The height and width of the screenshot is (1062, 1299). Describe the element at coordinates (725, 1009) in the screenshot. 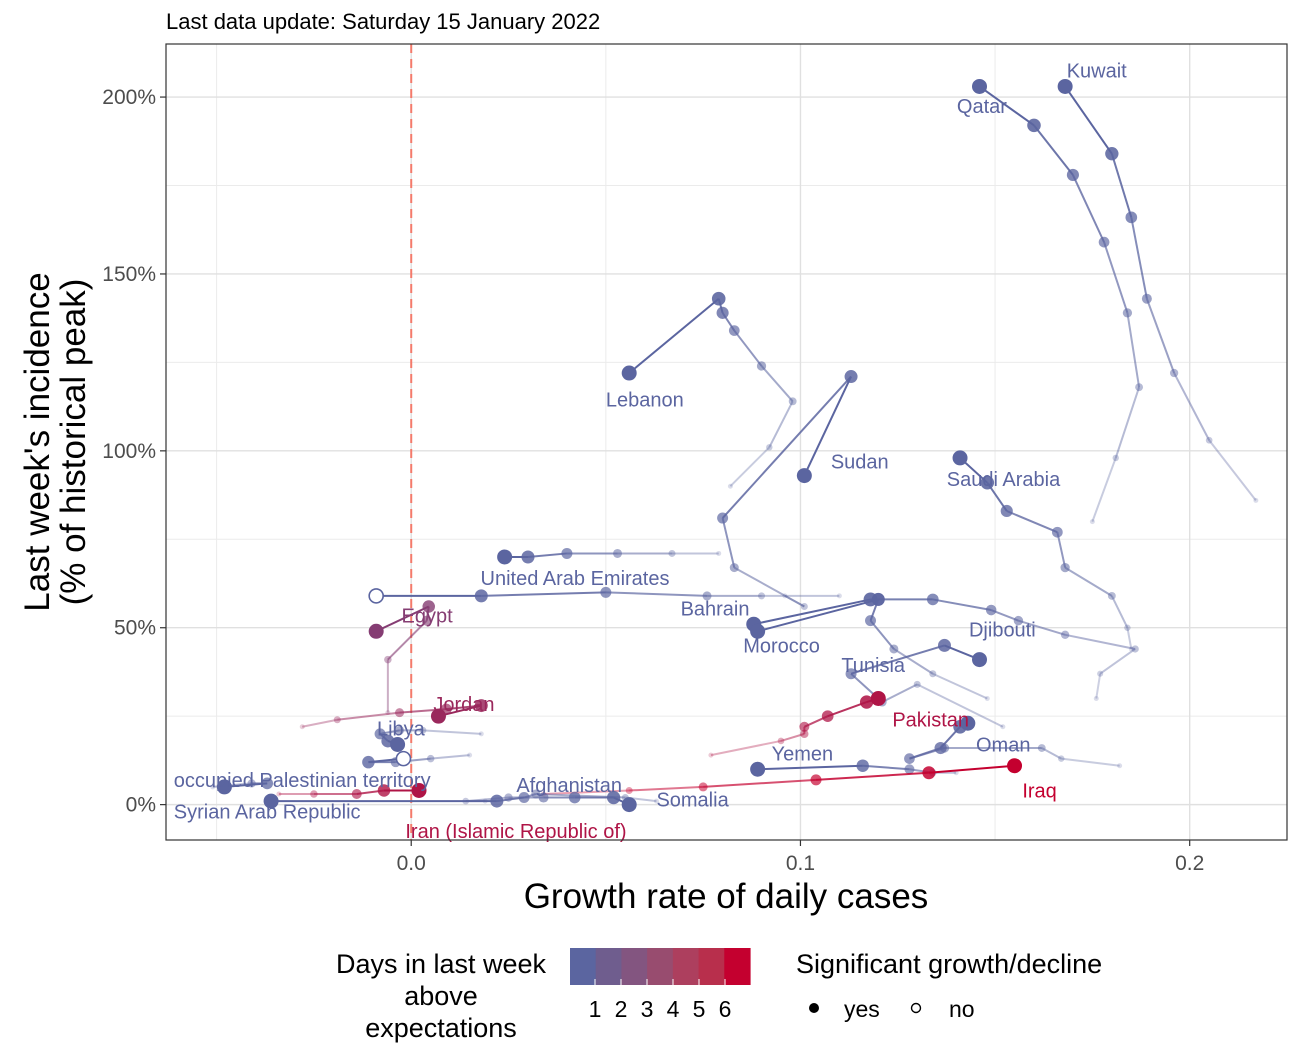

I see `color-bar-label: 6` at that location.